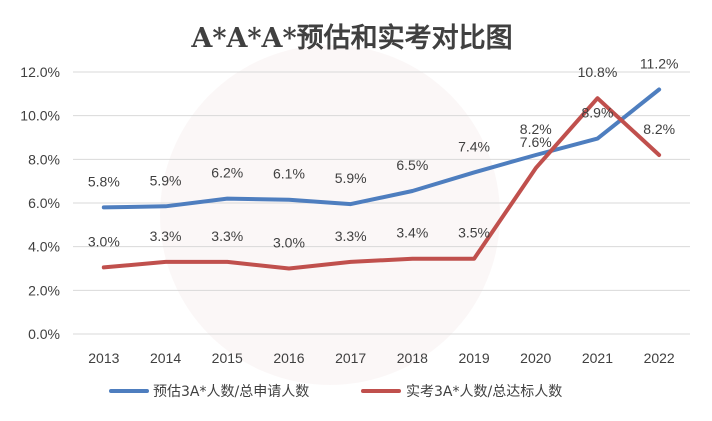 Image resolution: width=712 pixels, height=421 pixels. What do you see at coordinates (40, 116) in the screenshot?
I see `y-tick-label: 10.0%` at bounding box center [40, 116].